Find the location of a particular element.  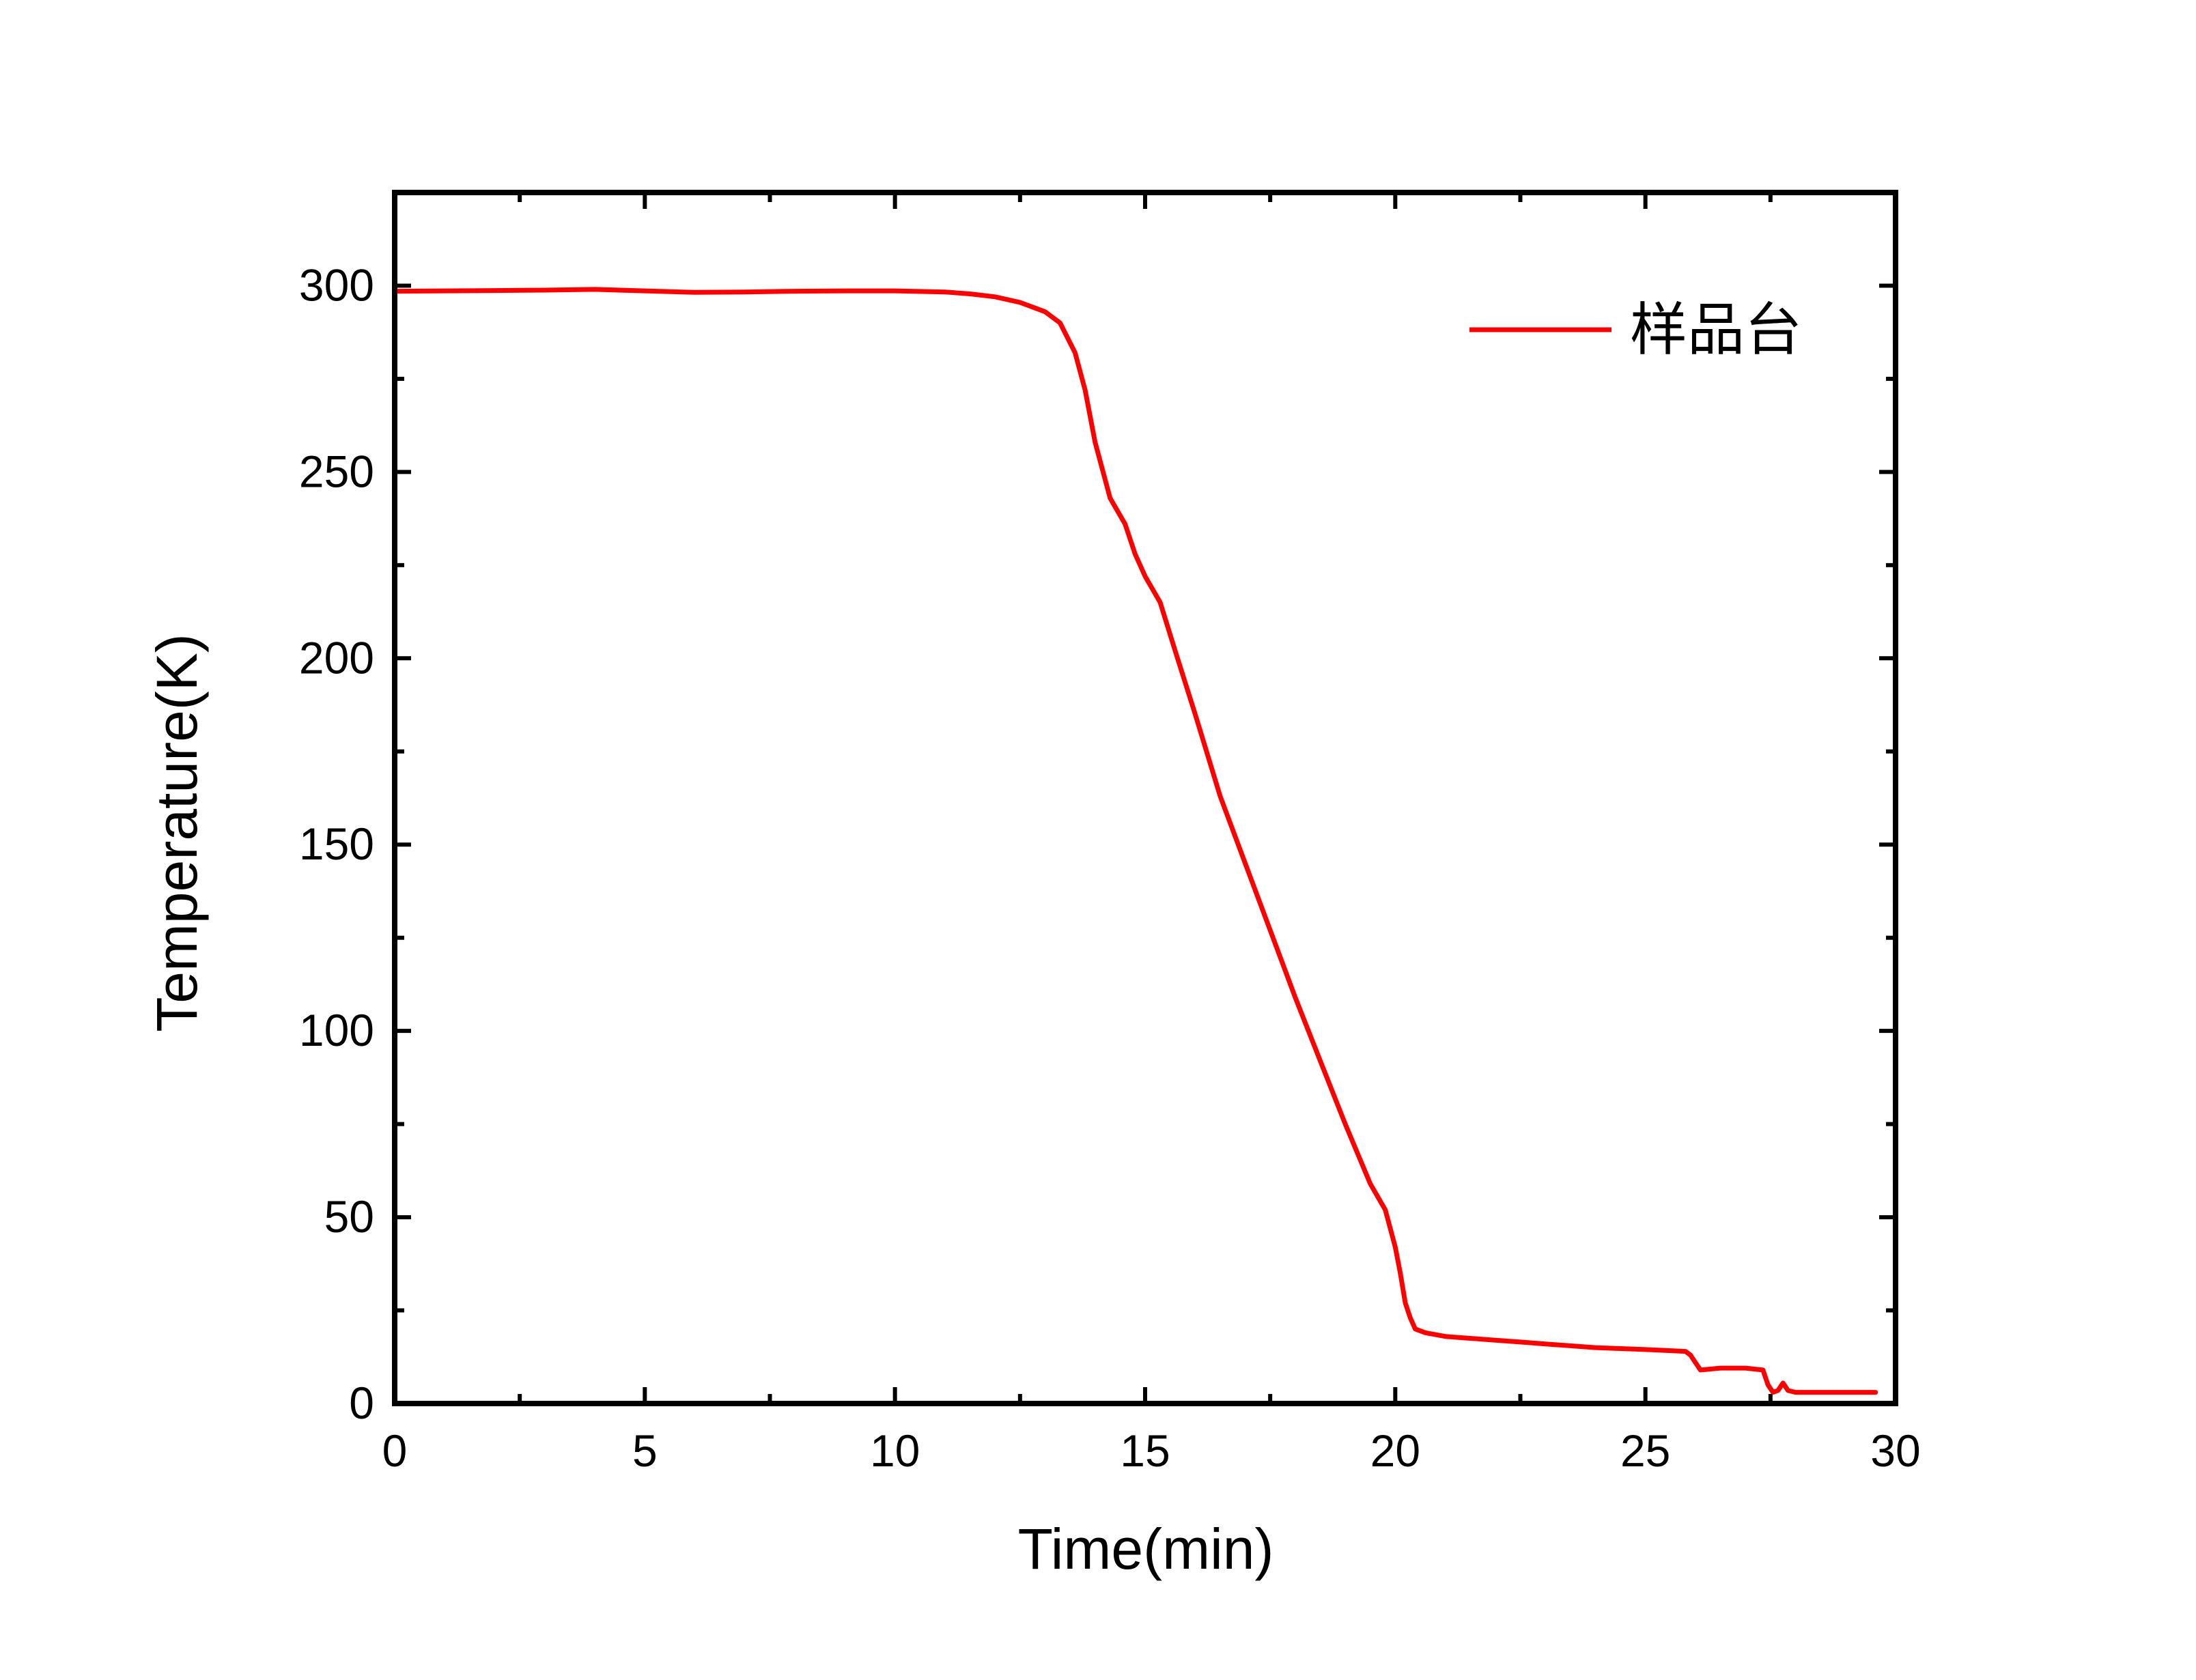

x-tick-label: 15 is located at coordinates (1145, 1450).